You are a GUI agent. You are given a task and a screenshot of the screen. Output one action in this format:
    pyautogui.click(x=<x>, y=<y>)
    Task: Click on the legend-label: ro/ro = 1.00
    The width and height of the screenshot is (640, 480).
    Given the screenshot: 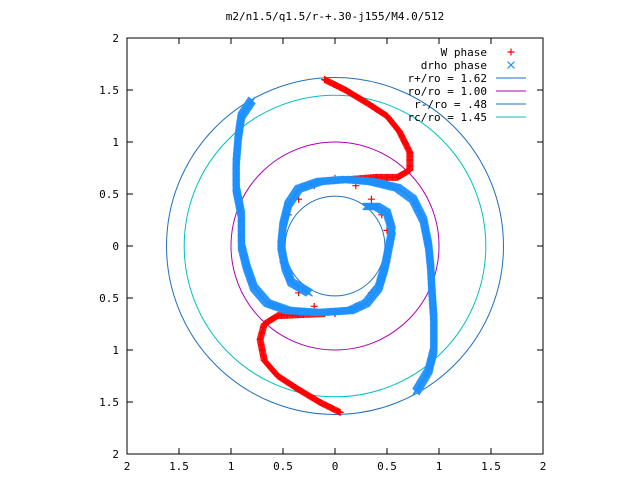 What is the action you would take?
    pyautogui.click(x=447, y=91)
    